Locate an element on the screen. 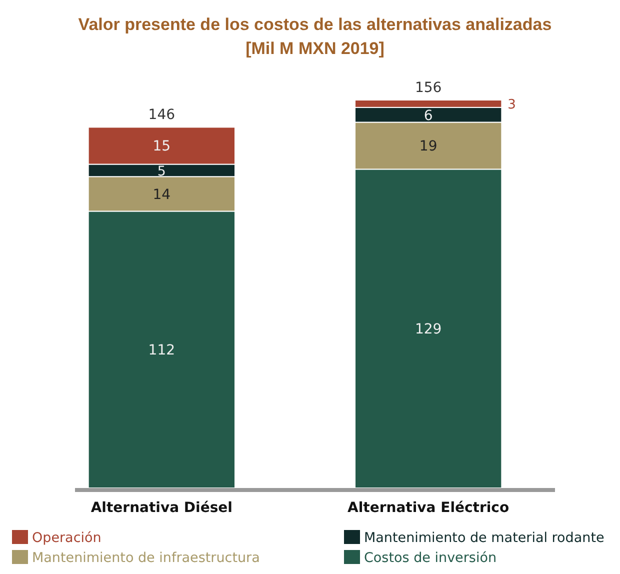 This screenshot has width=620, height=574. chart-subtitle: [Mil M MXN 2019] is located at coordinates (315, 48).